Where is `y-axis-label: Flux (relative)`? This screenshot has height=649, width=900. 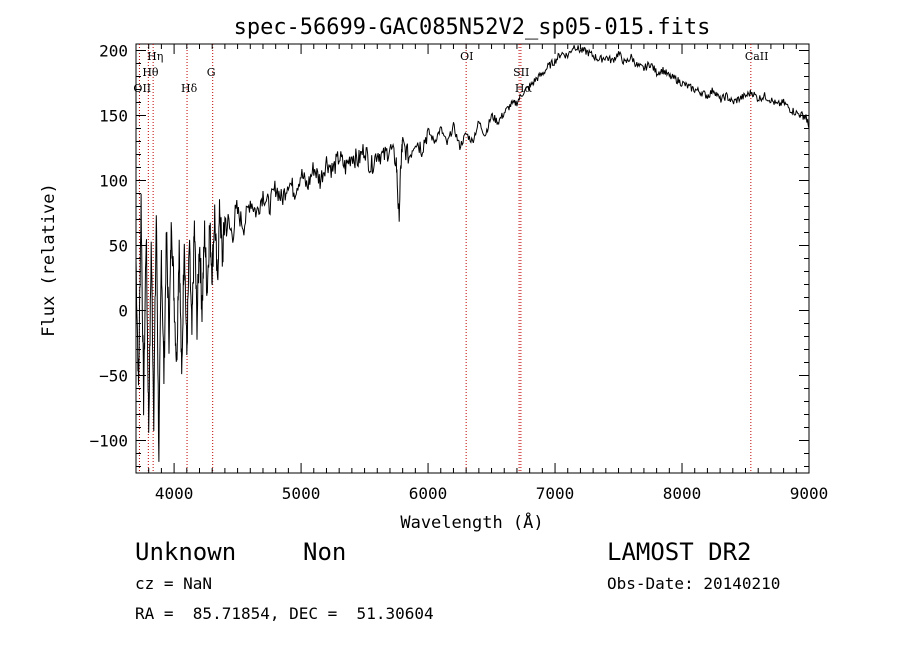 y-axis-label: Flux (relative) is located at coordinates (49, 260).